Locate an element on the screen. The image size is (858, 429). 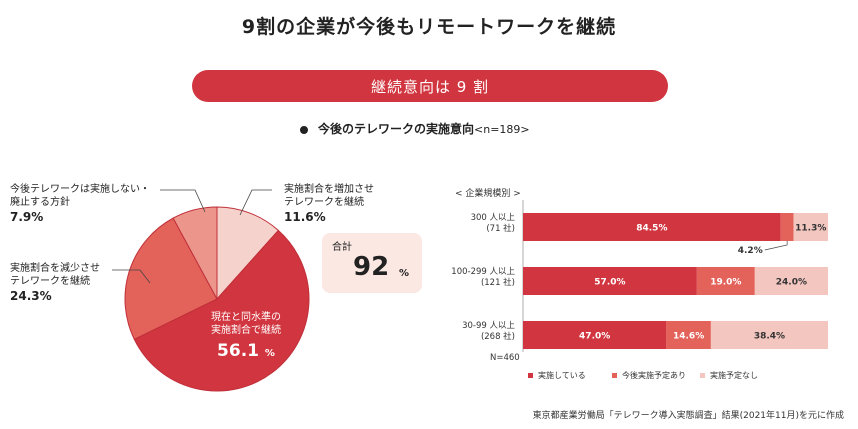
bar-value-label: 47.0% is located at coordinates (594, 337).